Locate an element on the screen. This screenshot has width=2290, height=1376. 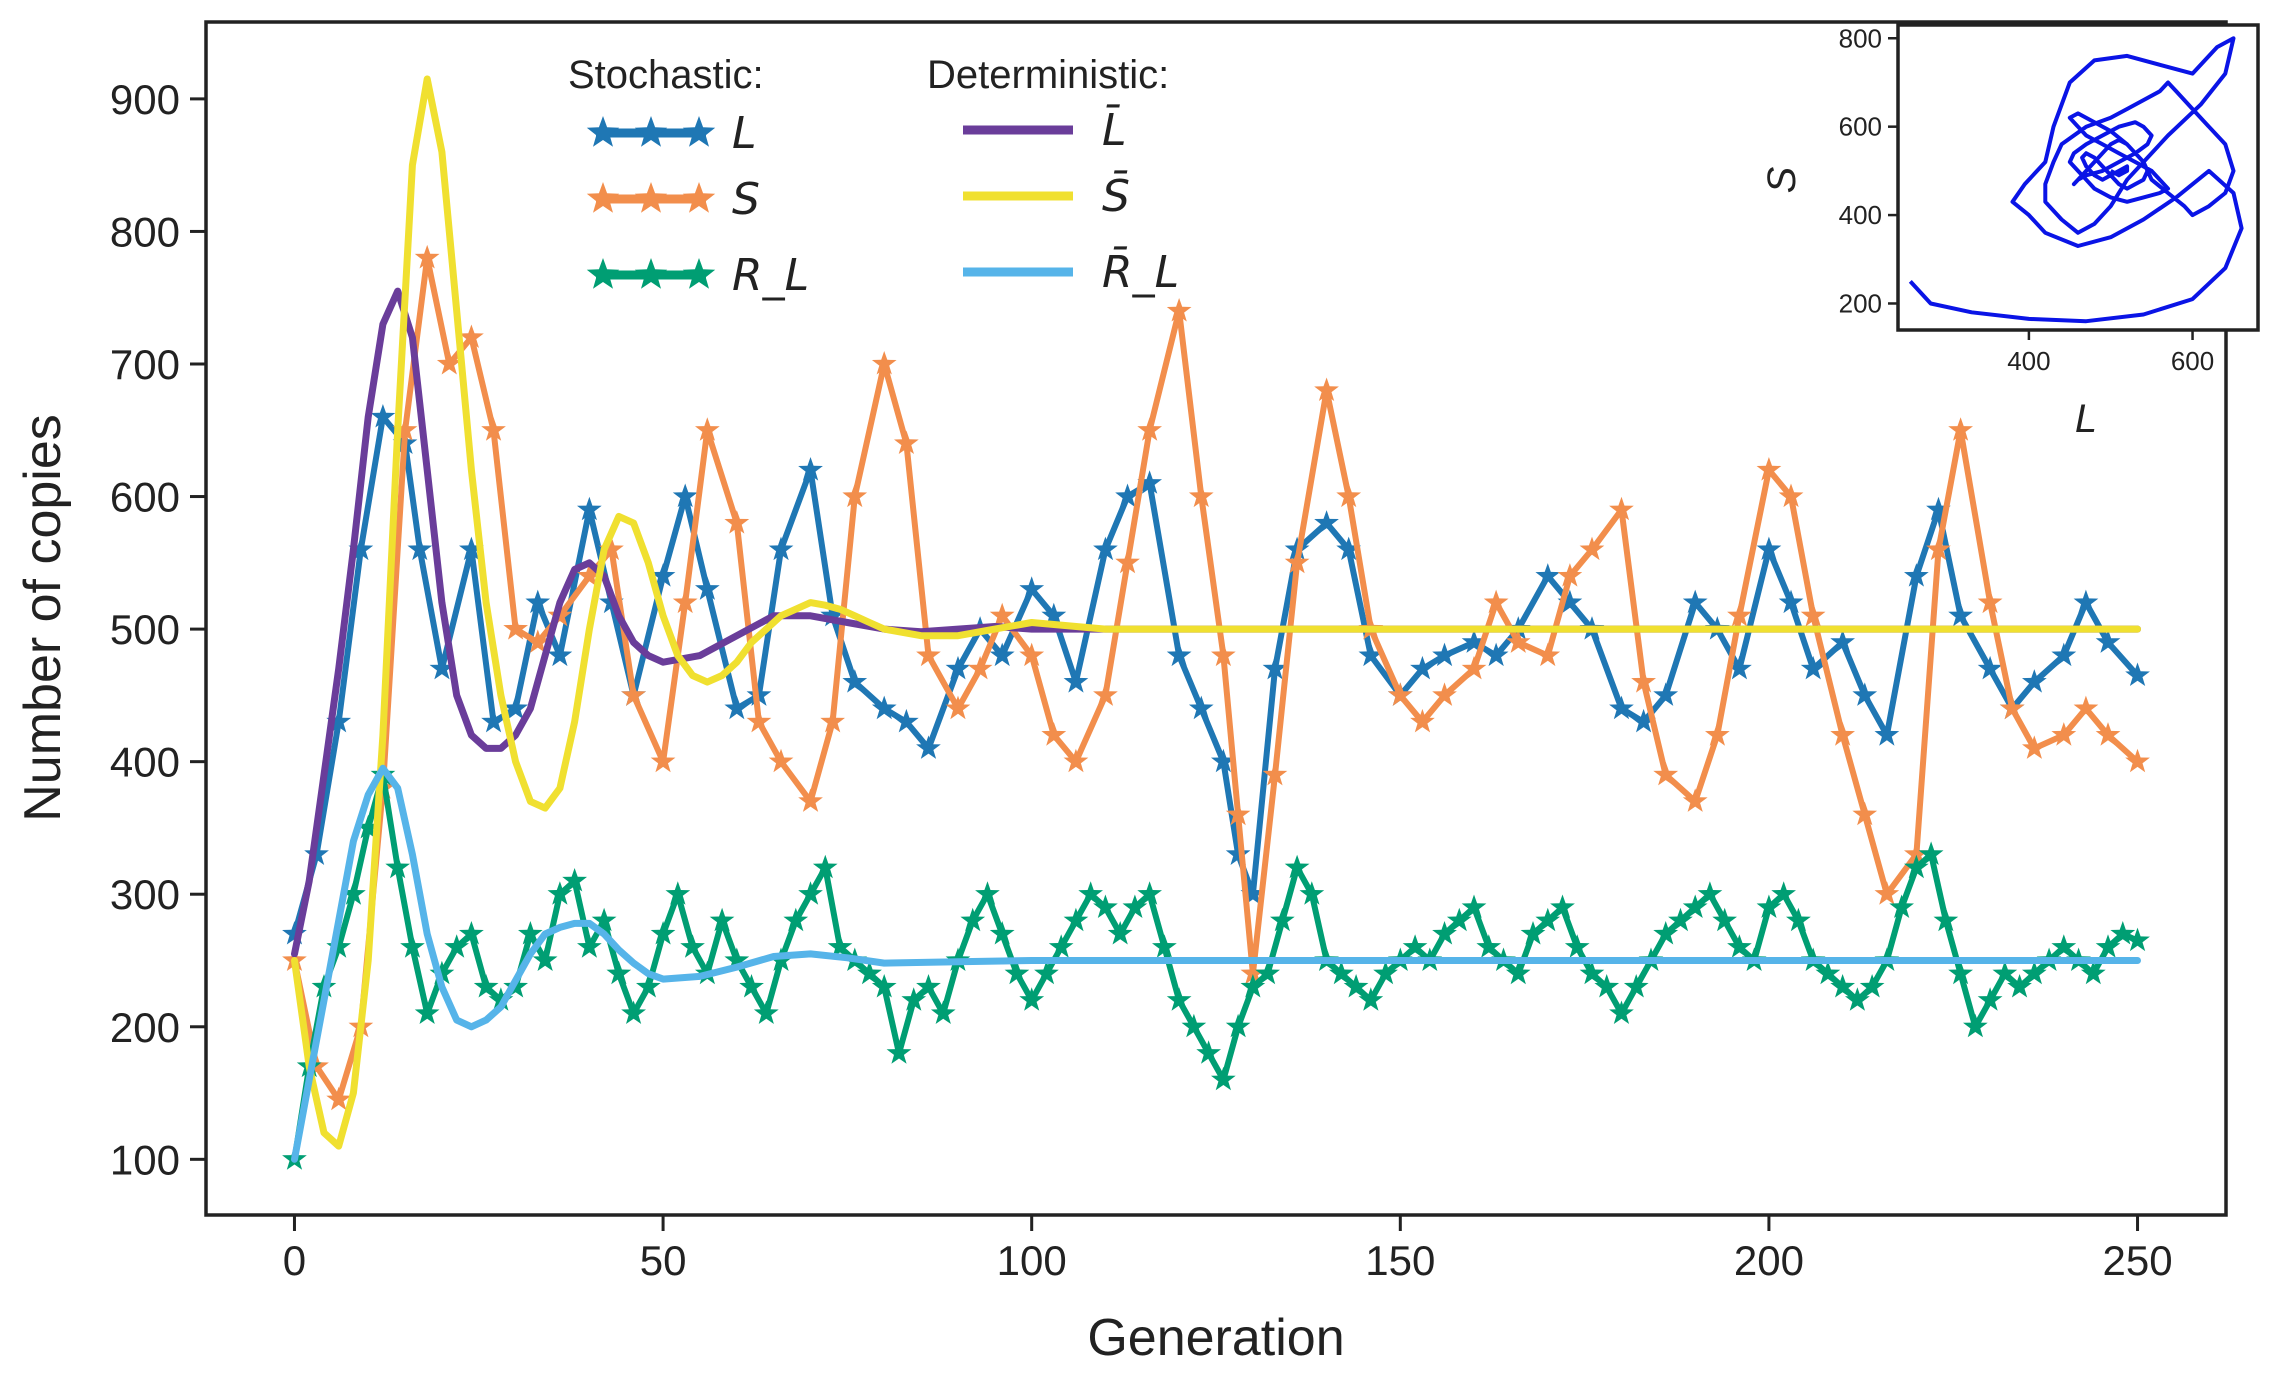
x-tick-label: 50 is located at coordinates (663, 1260).